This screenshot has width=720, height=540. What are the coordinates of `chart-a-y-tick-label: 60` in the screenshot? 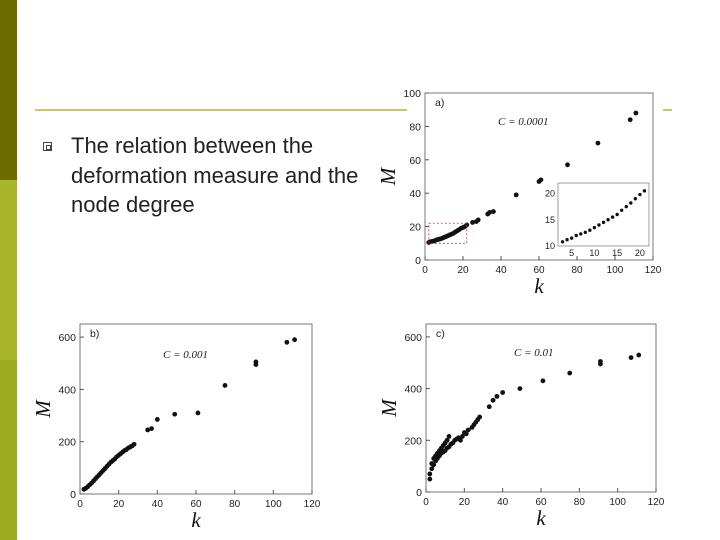 It's located at (415, 161).